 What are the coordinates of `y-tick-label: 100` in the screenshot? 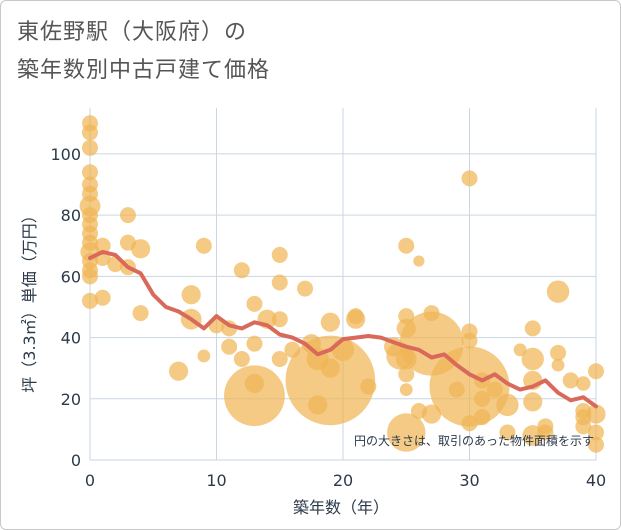 It's located at (65, 154).